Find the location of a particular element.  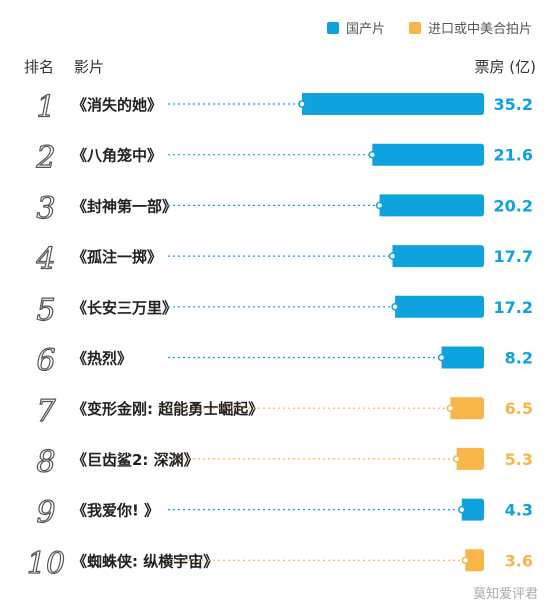

film-title: 《热烈》 is located at coordinates (102, 359).